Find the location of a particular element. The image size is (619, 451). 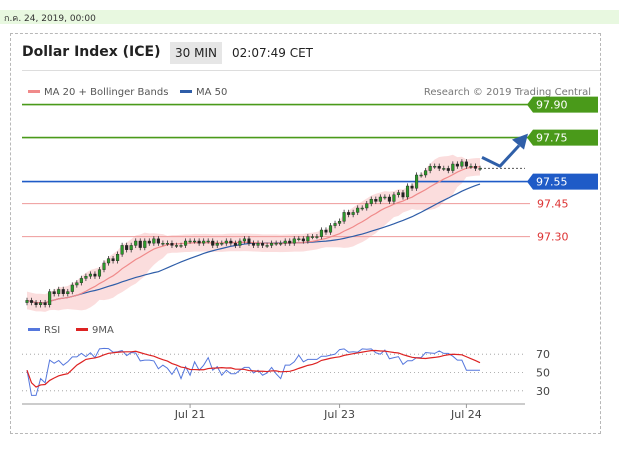

level-label-97.90: 97.90 is located at coordinates (552, 105).